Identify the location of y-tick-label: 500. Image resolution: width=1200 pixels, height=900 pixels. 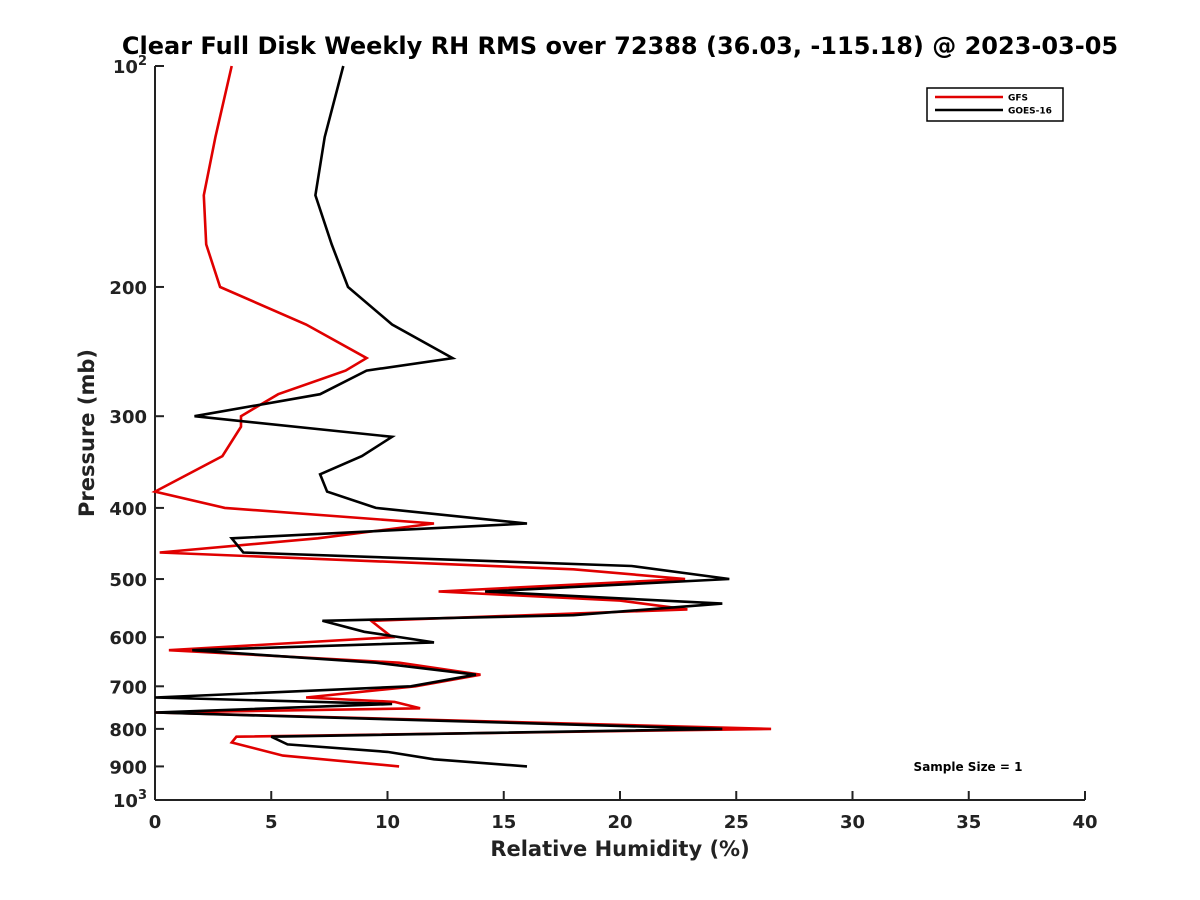
(128, 580).